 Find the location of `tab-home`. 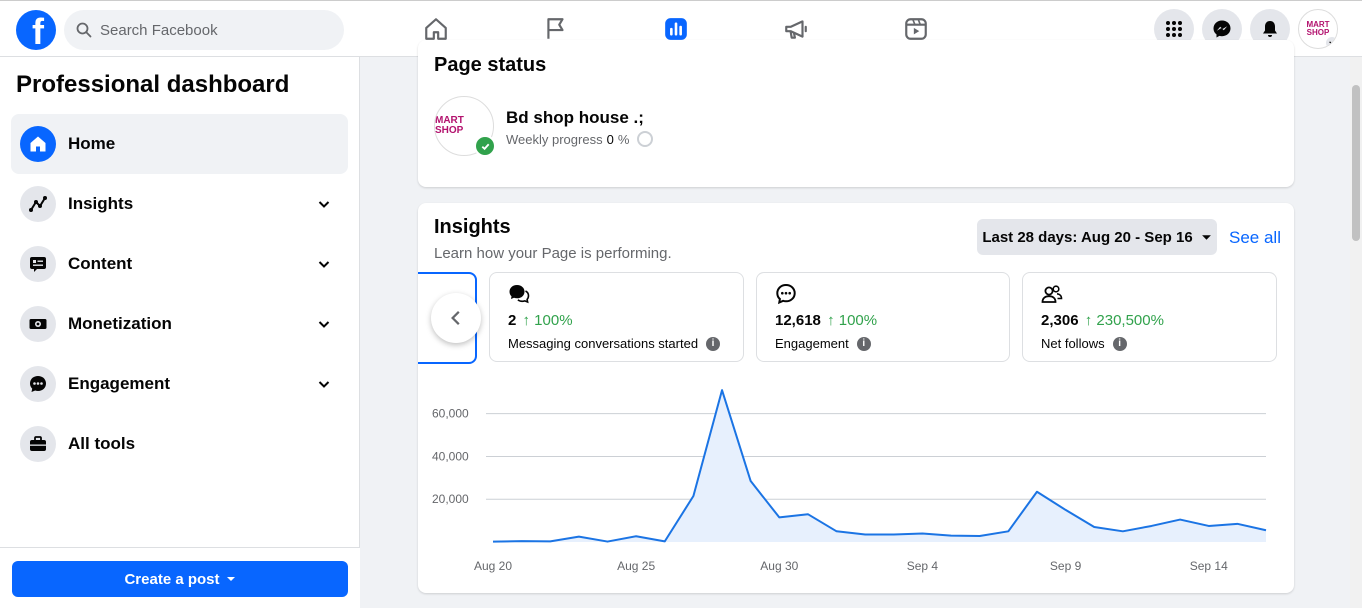

tab-home is located at coordinates (436, 29).